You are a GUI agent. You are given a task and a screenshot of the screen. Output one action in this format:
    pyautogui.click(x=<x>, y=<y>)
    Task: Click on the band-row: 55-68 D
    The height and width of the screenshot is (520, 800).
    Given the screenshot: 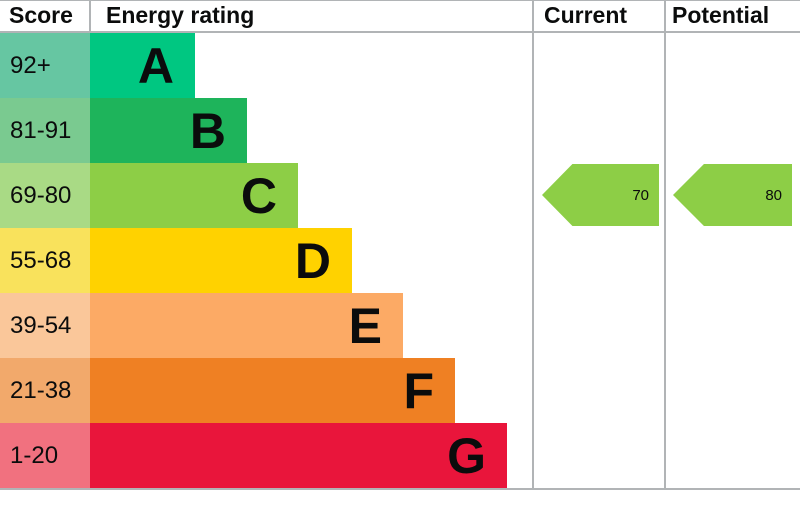 What is the action you would take?
    pyautogui.click(x=253, y=260)
    